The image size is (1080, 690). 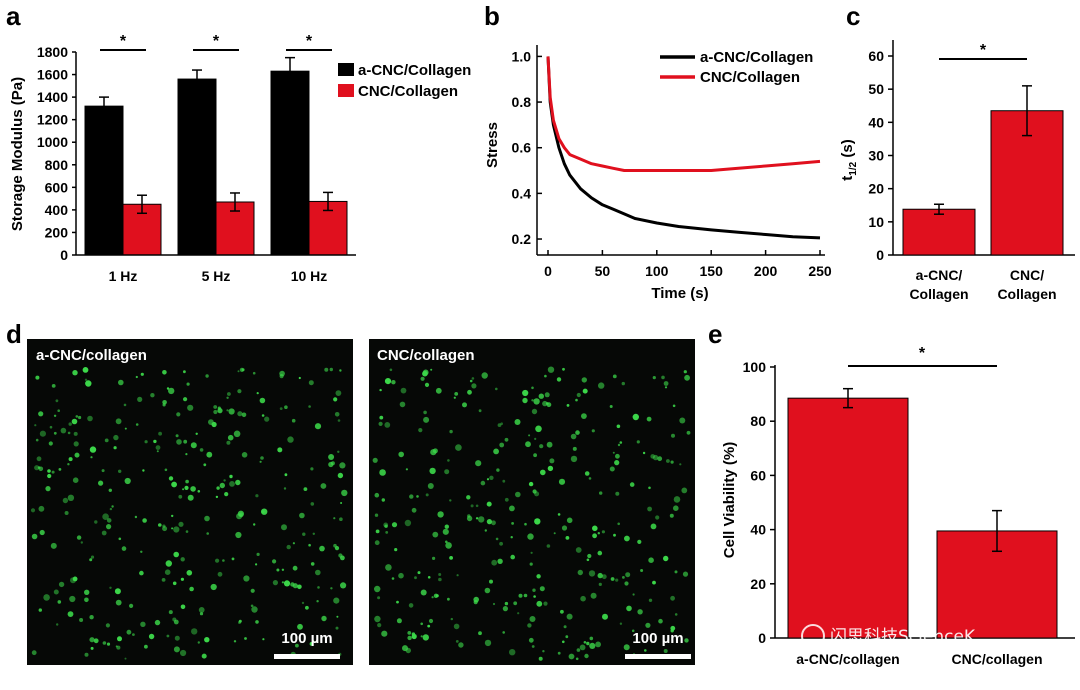 What do you see at coordinates (758, 530) in the screenshot?
I see `e-ytick-label: 40` at bounding box center [758, 530].